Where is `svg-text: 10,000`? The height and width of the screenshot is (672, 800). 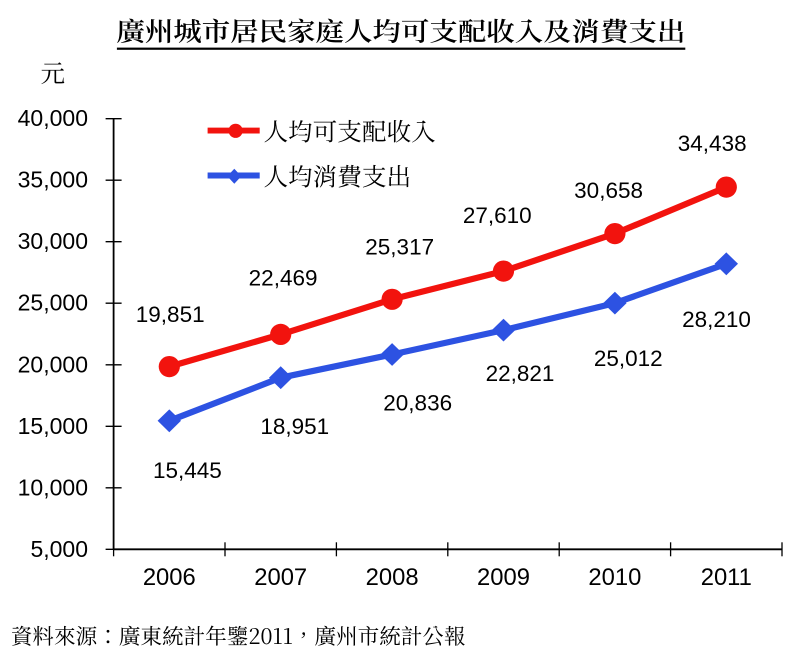
svg-text: 10,000 is located at coordinates (53, 487).